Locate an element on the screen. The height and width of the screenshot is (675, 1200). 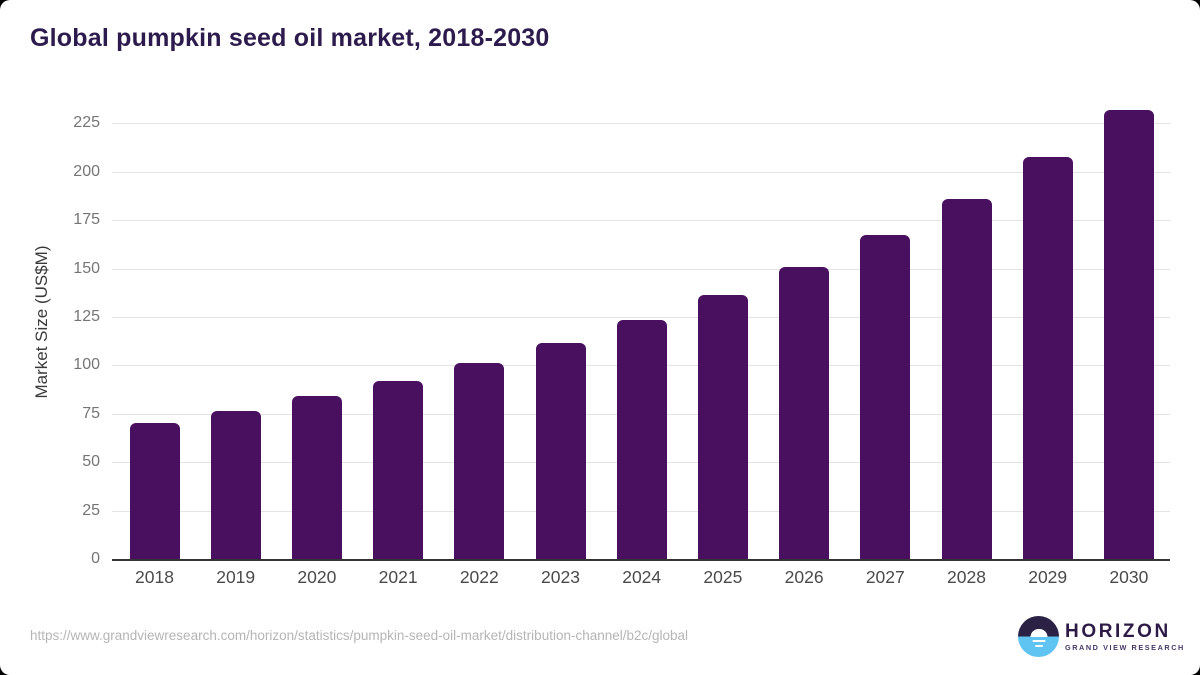
bar-2025 is located at coordinates (722, 426).